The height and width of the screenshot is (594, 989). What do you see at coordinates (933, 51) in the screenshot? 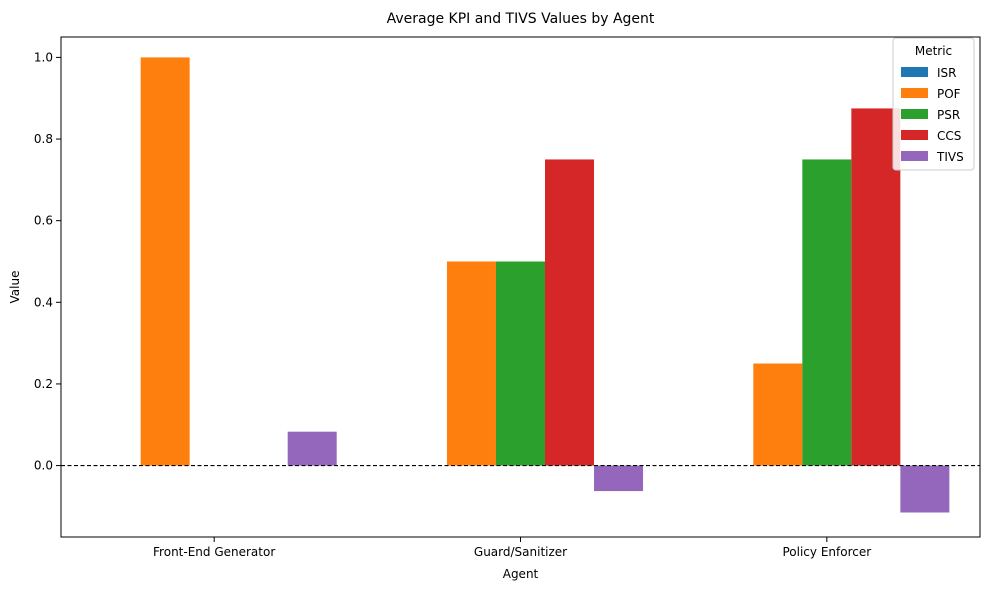
I see `legend-title: Metric` at bounding box center [933, 51].